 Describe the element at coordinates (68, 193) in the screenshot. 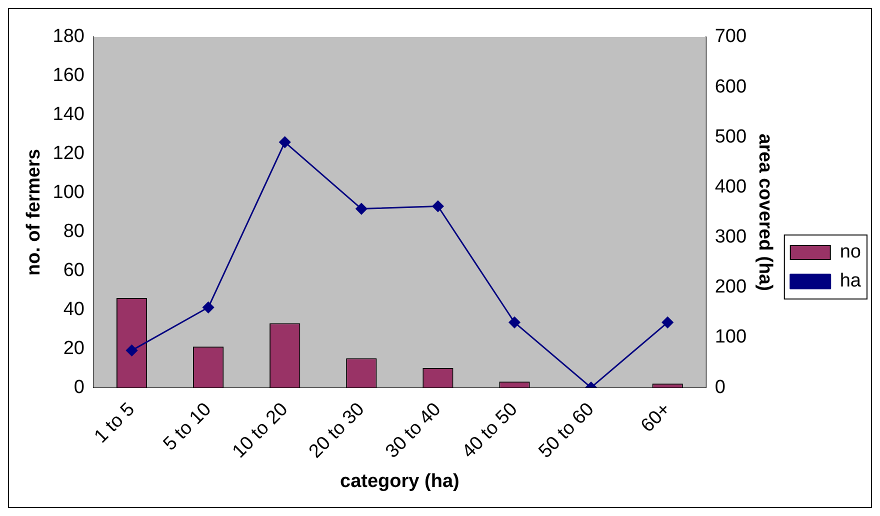

I see `y-tick-label: 100` at that location.